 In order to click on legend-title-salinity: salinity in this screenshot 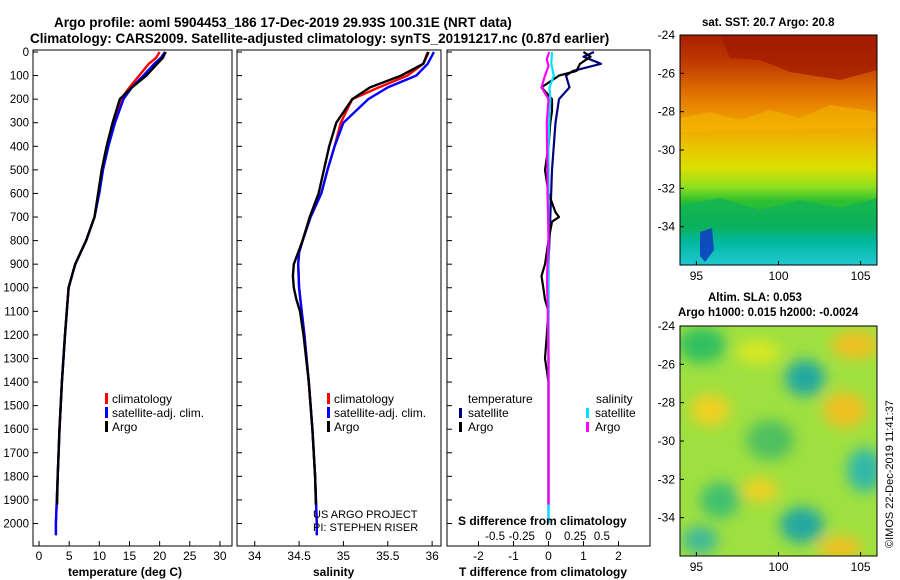, I will do `click(614, 399)`.